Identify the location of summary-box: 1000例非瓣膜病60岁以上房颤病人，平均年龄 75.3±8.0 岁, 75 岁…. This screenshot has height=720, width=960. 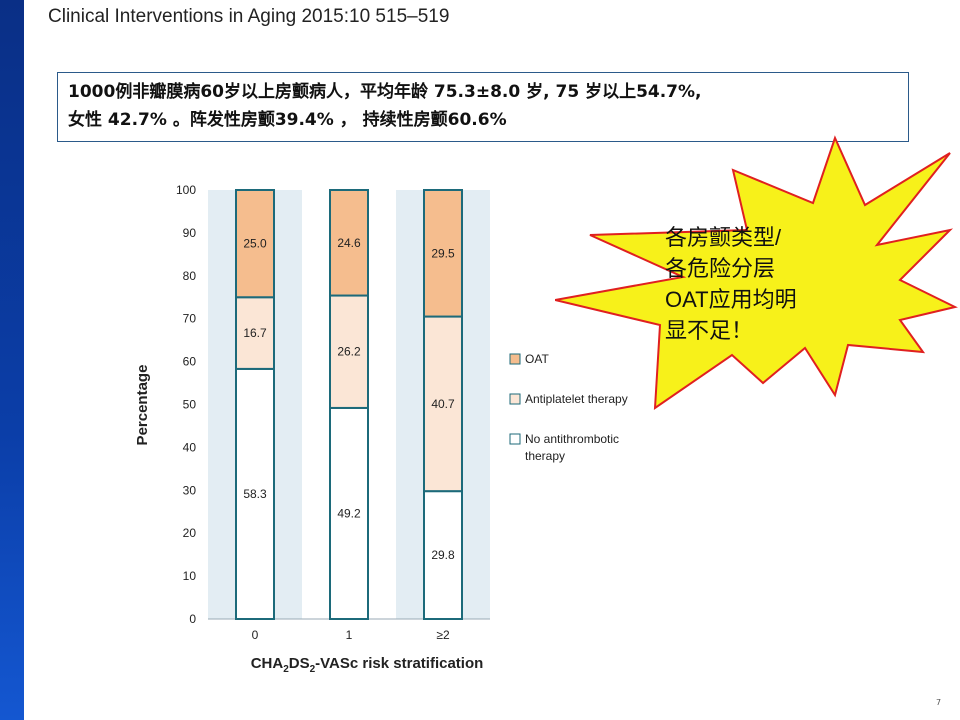
(483, 107).